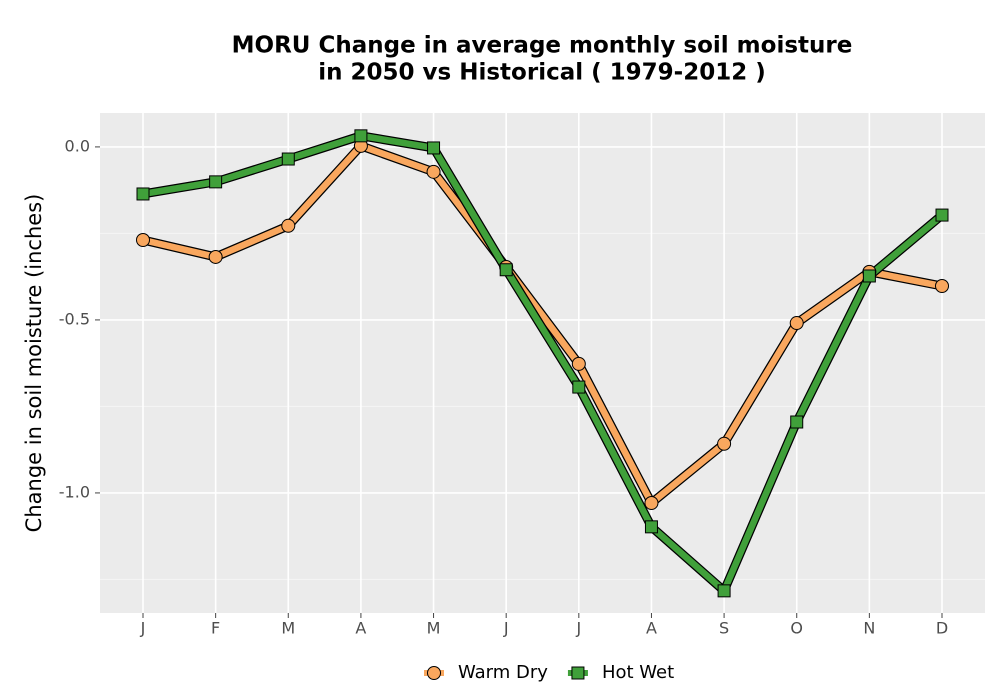 Image resolution: width=1000 pixels, height=700 pixels. Describe the element at coordinates (215, 628) in the screenshot. I see `x-tick-label: F` at that location.